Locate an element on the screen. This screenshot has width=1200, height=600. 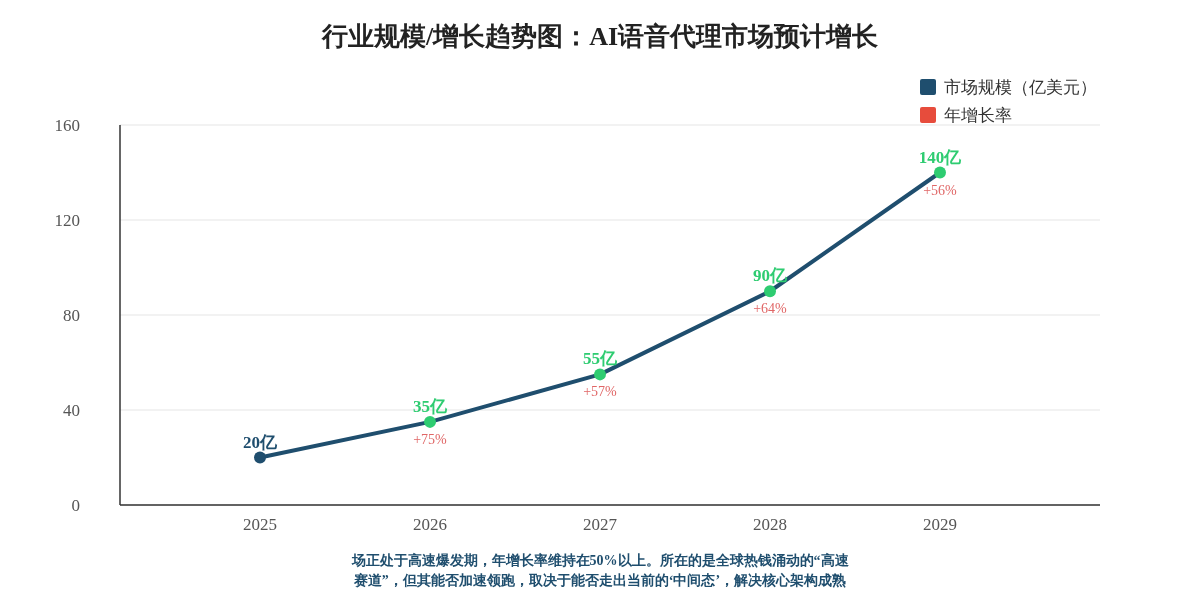
y-tick-label: 0 is located at coordinates (75, 505).